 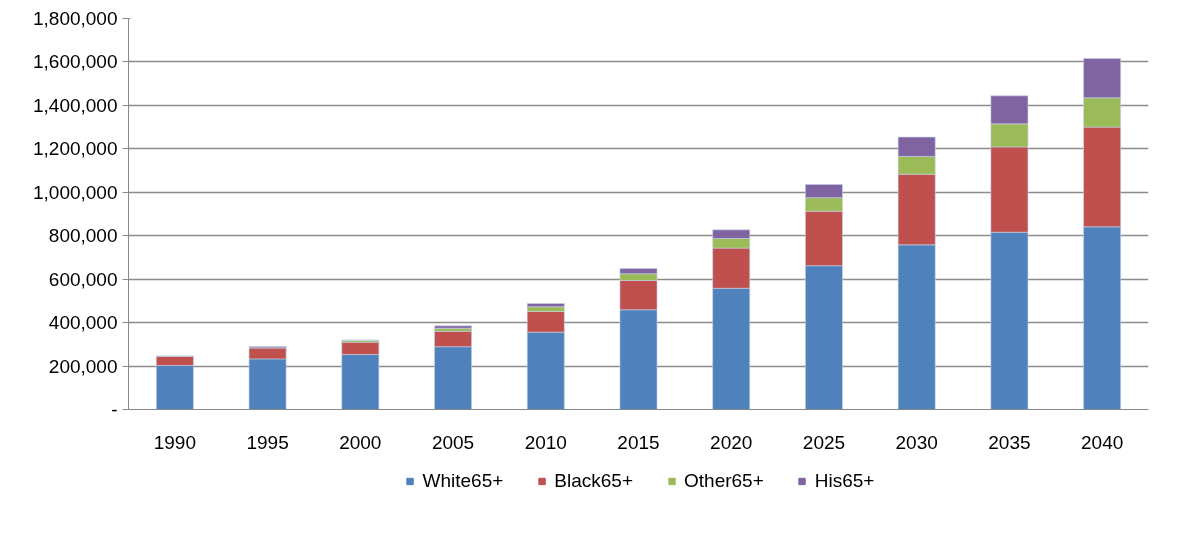 I want to click on y-tick-label: 1,800,000, so click(x=75, y=18).